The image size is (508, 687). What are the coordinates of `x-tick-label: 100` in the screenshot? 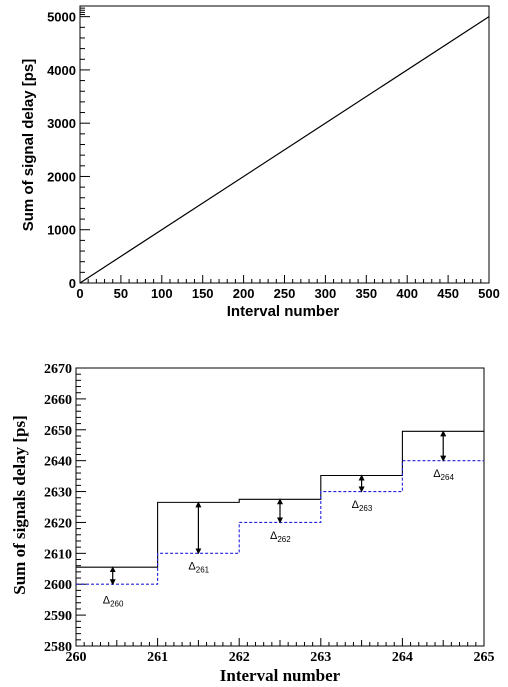 It's located at (162, 293).